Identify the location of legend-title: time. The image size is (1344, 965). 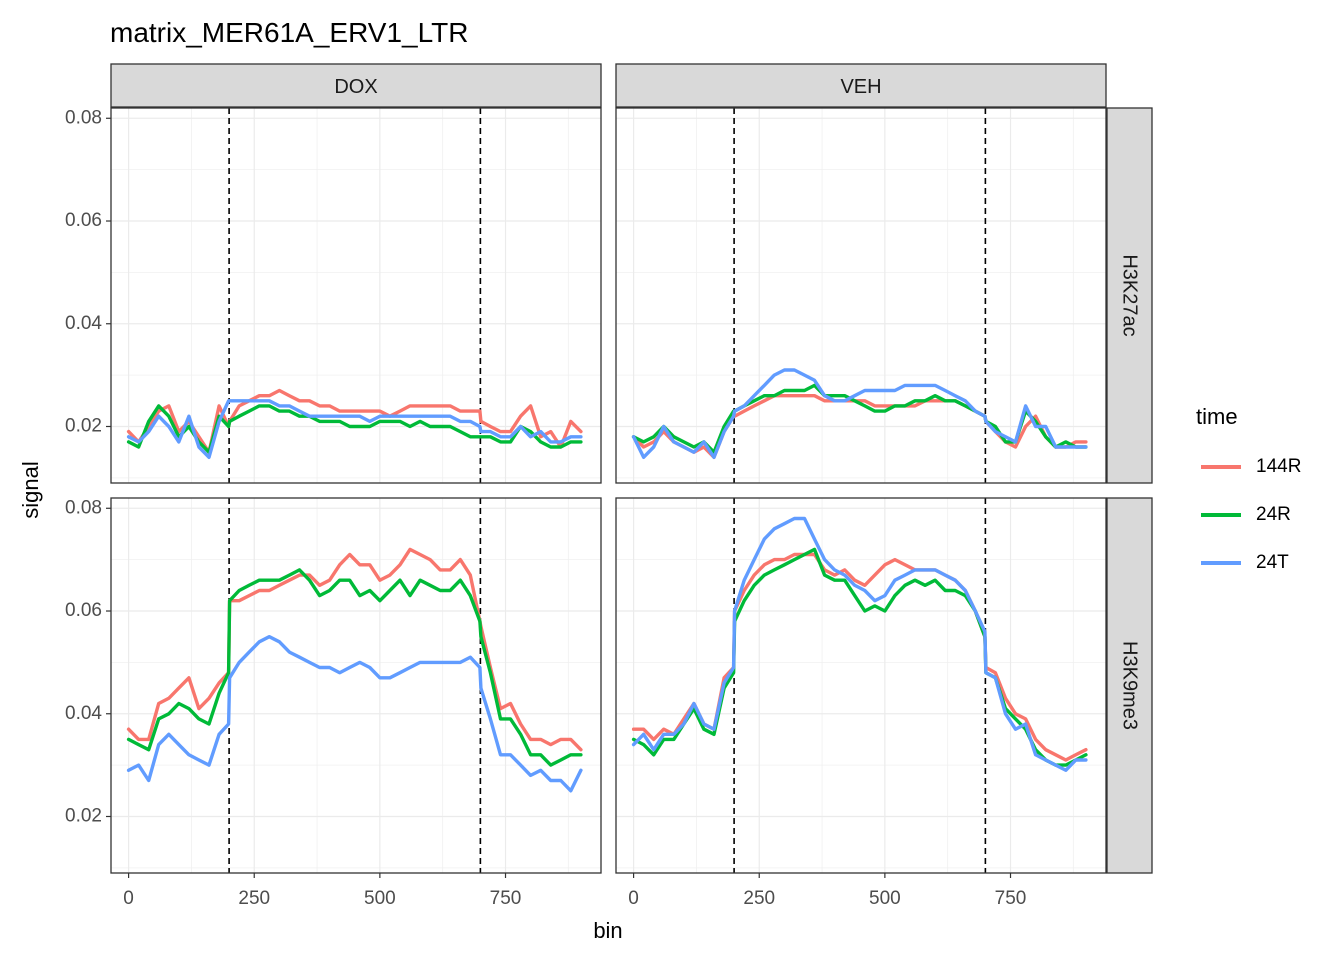
(1217, 416).